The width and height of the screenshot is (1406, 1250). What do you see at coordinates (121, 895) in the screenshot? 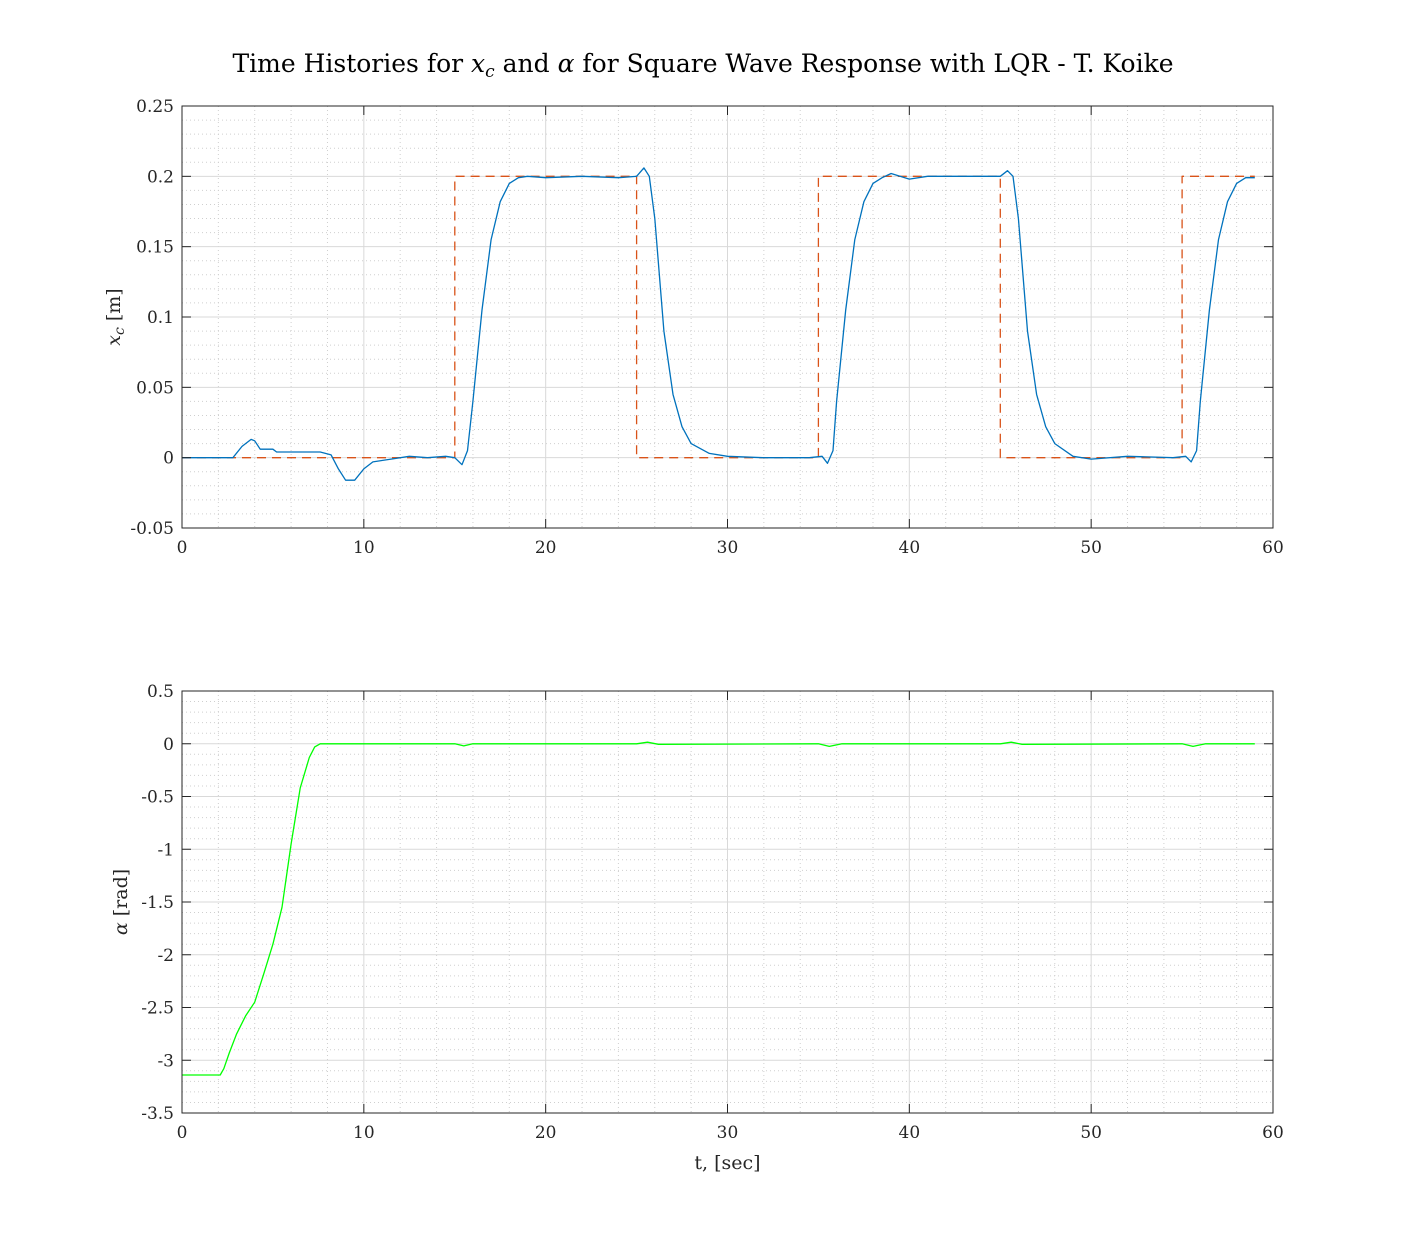
I see `y-label-unit: [rad]` at bounding box center [121, 895].